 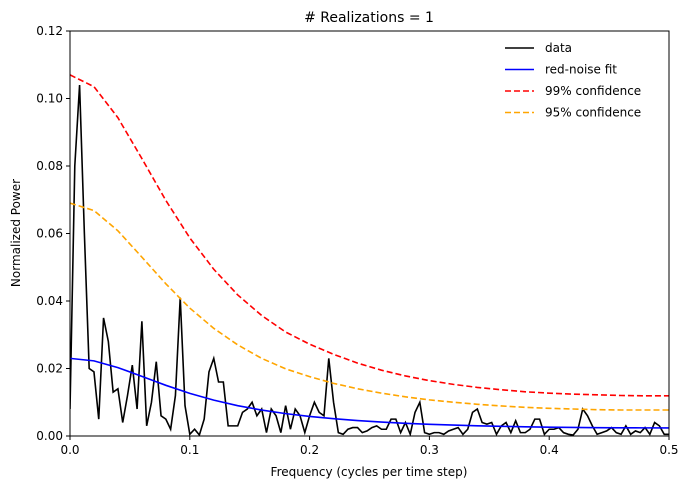 I want to click on legend-label: 99% confidence, so click(x=593, y=91).